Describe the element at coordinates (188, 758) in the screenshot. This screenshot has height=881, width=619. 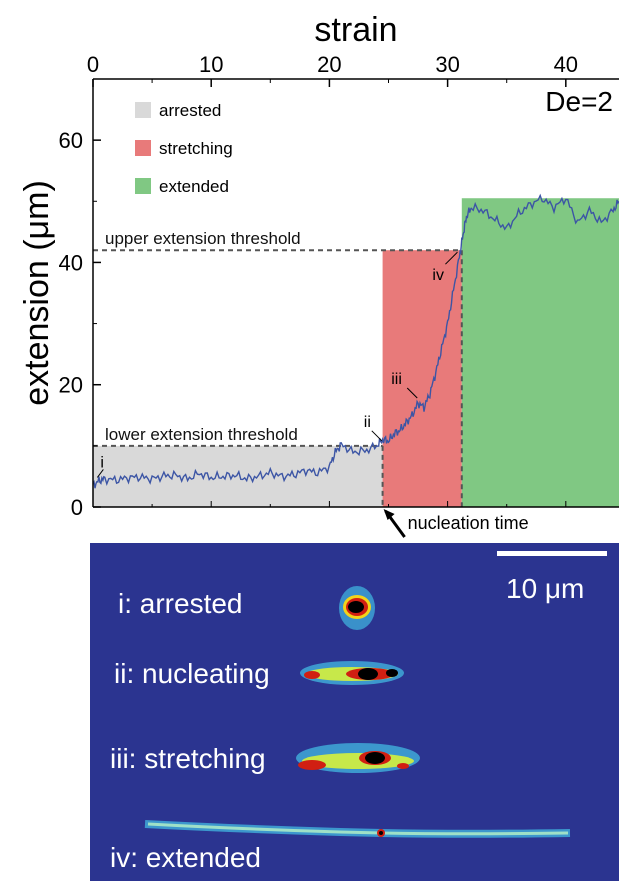
I see `micrograph-label-iii: iii: stretching` at that location.